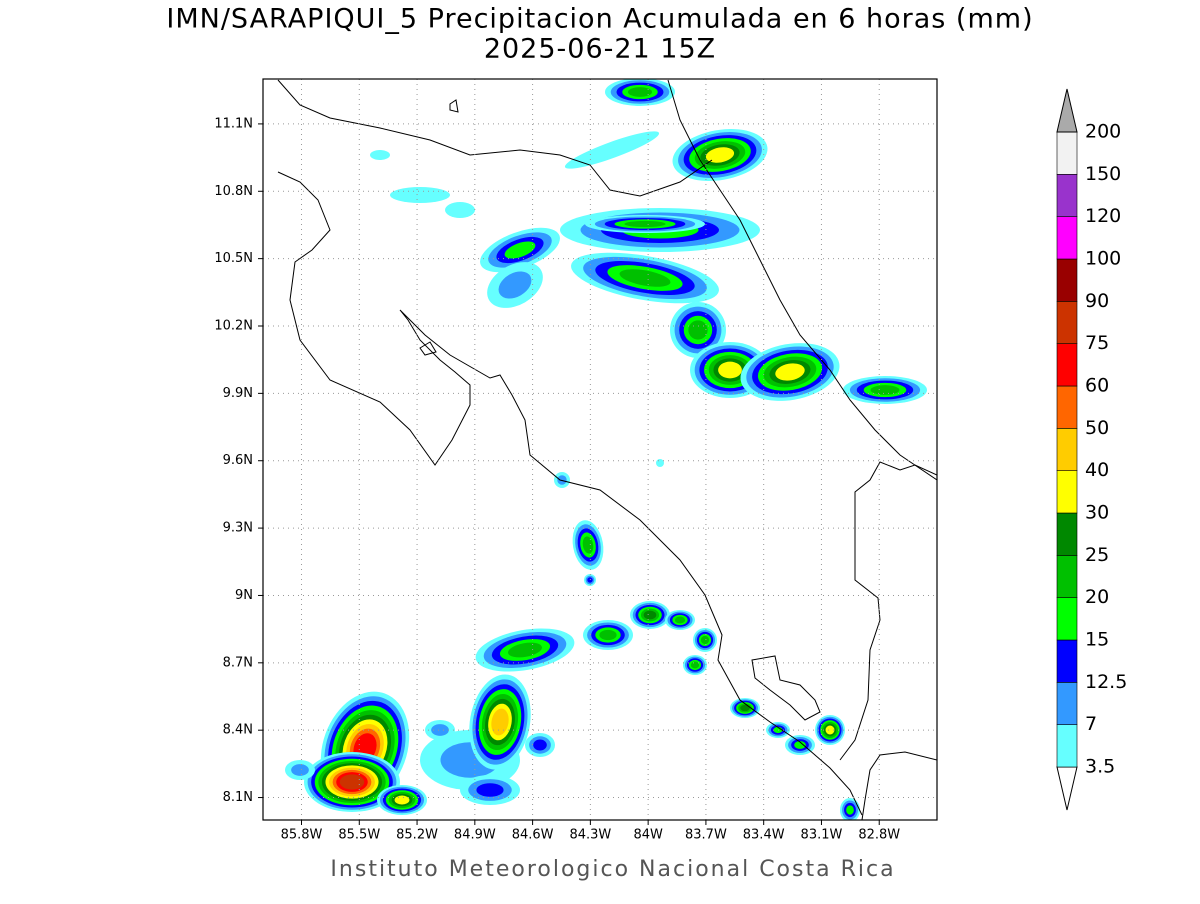  Describe the element at coordinates (1103, 216) in the screenshot. I see `colorbar-label: 120` at that location.